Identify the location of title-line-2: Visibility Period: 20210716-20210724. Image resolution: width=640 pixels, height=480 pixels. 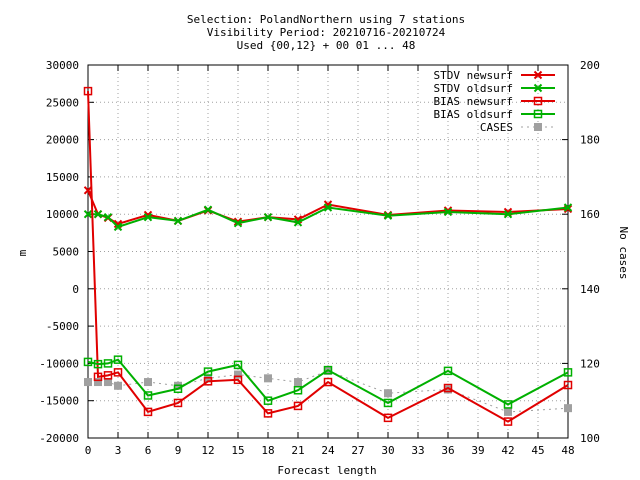
(326, 32).